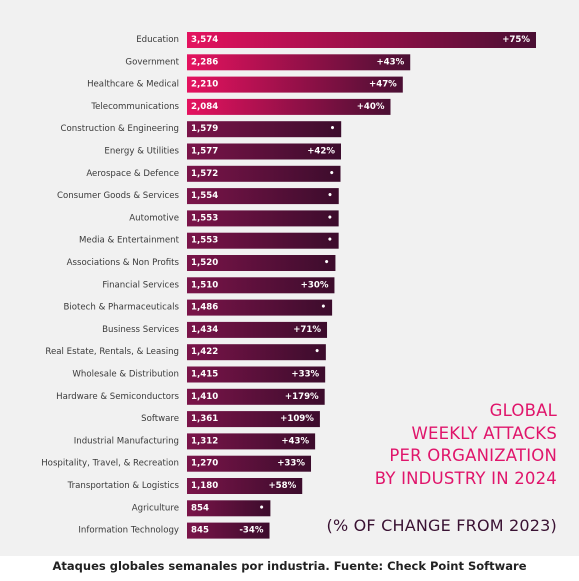 The width and height of the screenshot is (579, 581). I want to click on chart-title-line: WEEKLY ATTACKS, so click(484, 433).